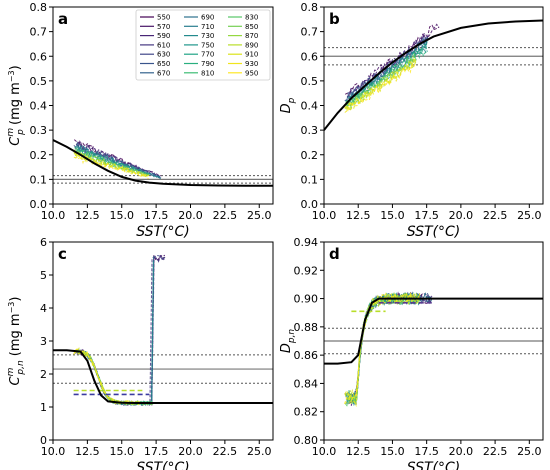 The height and width of the screenshot is (470, 550). Describe the element at coordinates (251, 36) in the screenshot. I see `legend-label: 870` at that location.